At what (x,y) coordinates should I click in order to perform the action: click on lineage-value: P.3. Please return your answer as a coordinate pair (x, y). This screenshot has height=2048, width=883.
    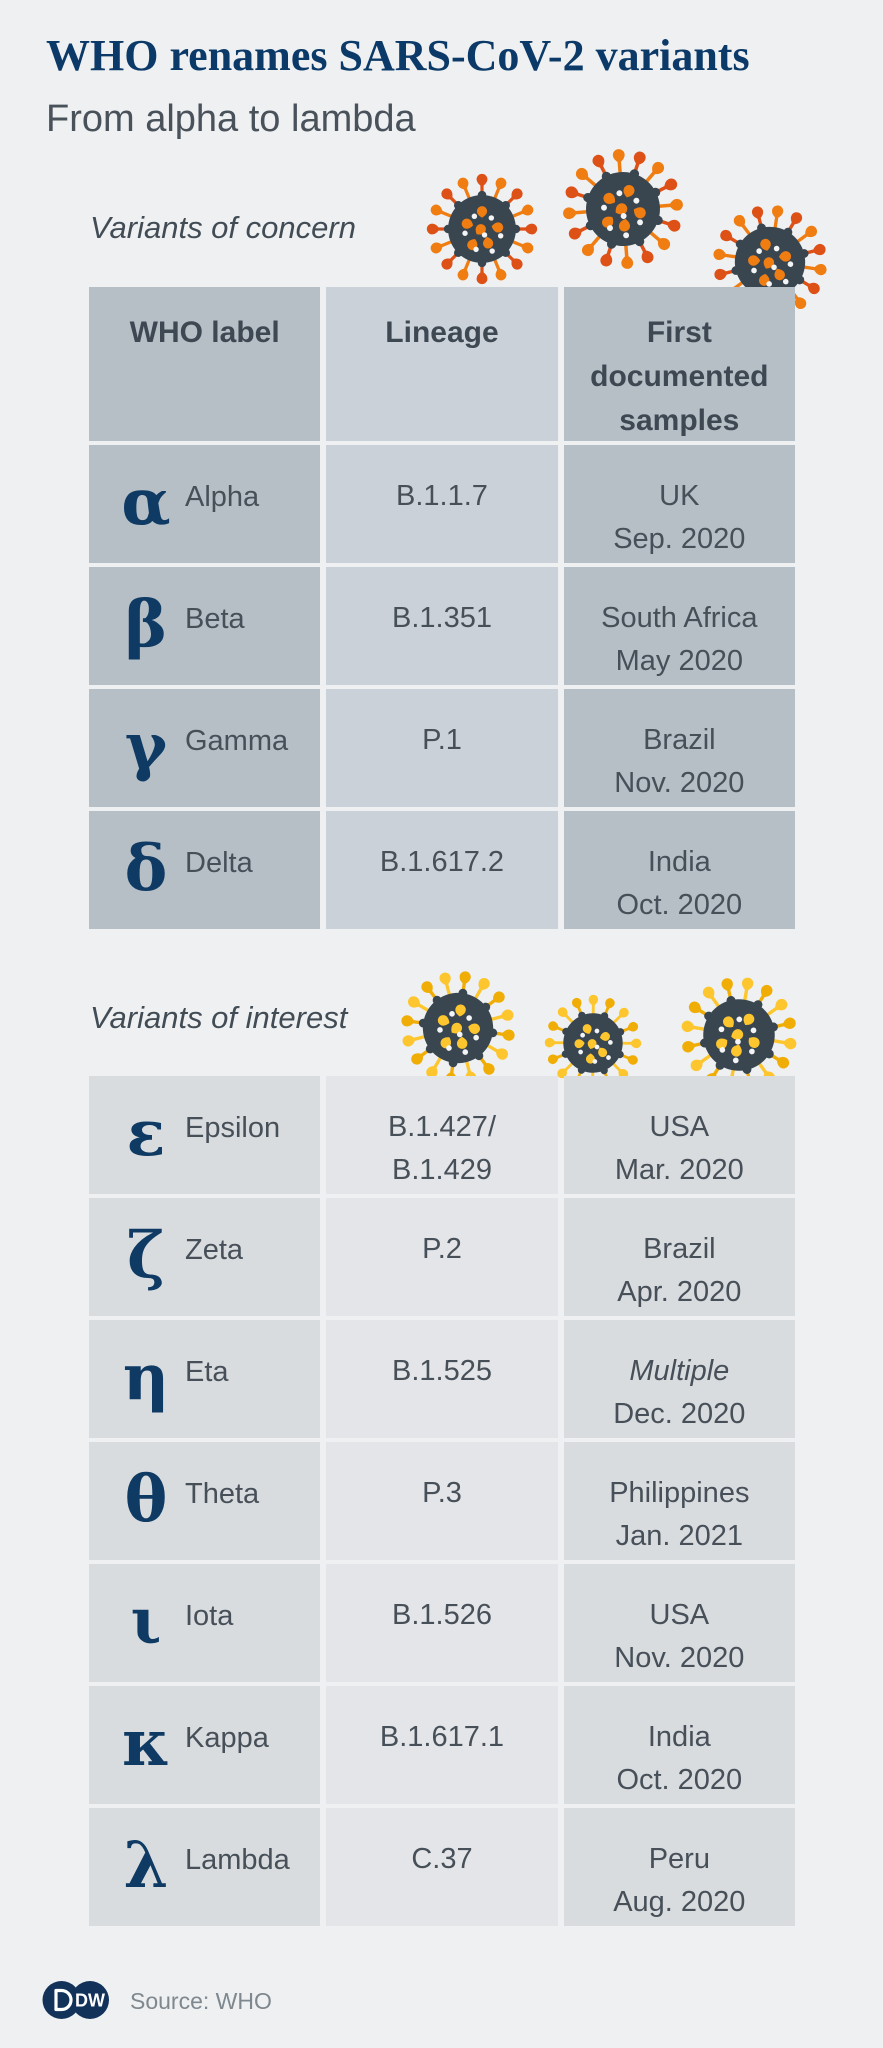
    Looking at the image, I should click on (442, 1493).